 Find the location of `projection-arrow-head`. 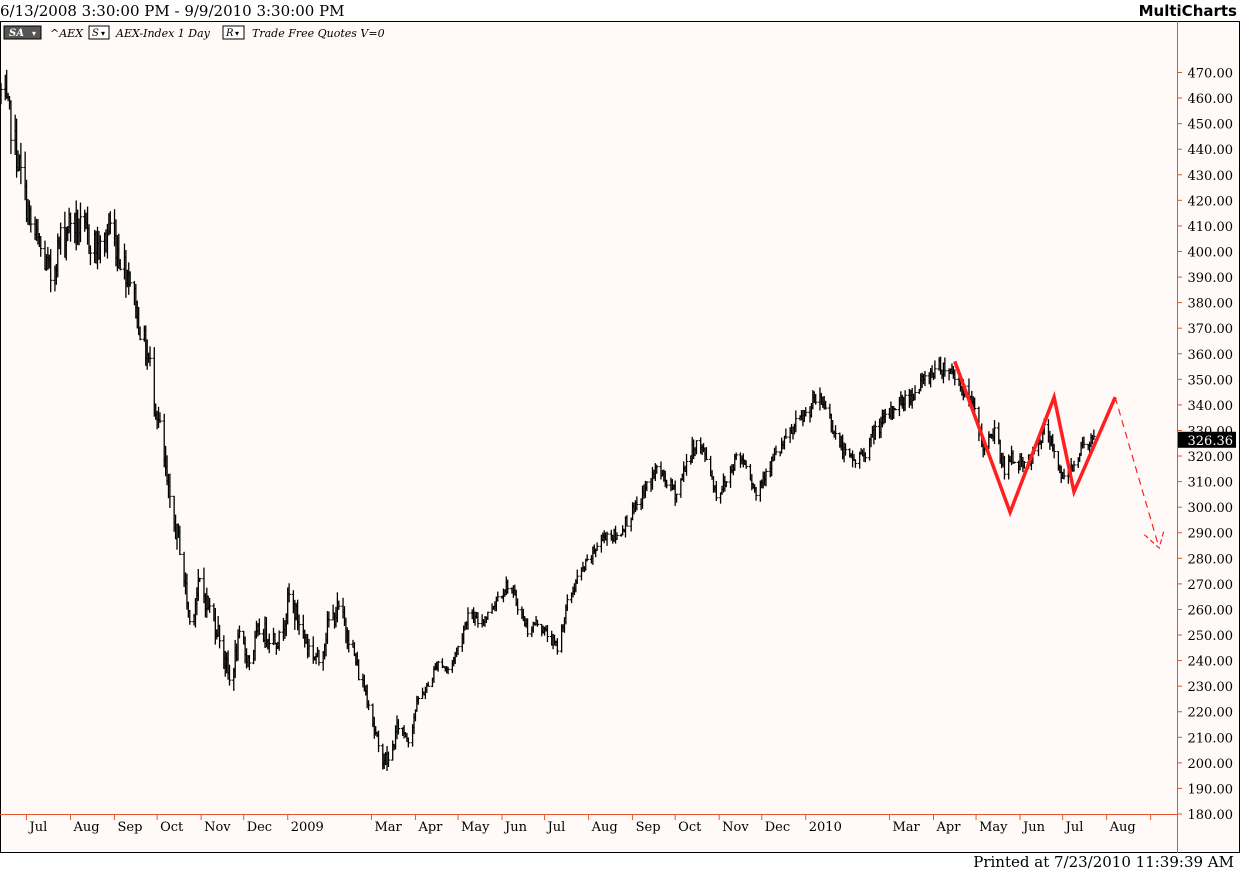

projection-arrow-head is located at coordinates (1154, 539).